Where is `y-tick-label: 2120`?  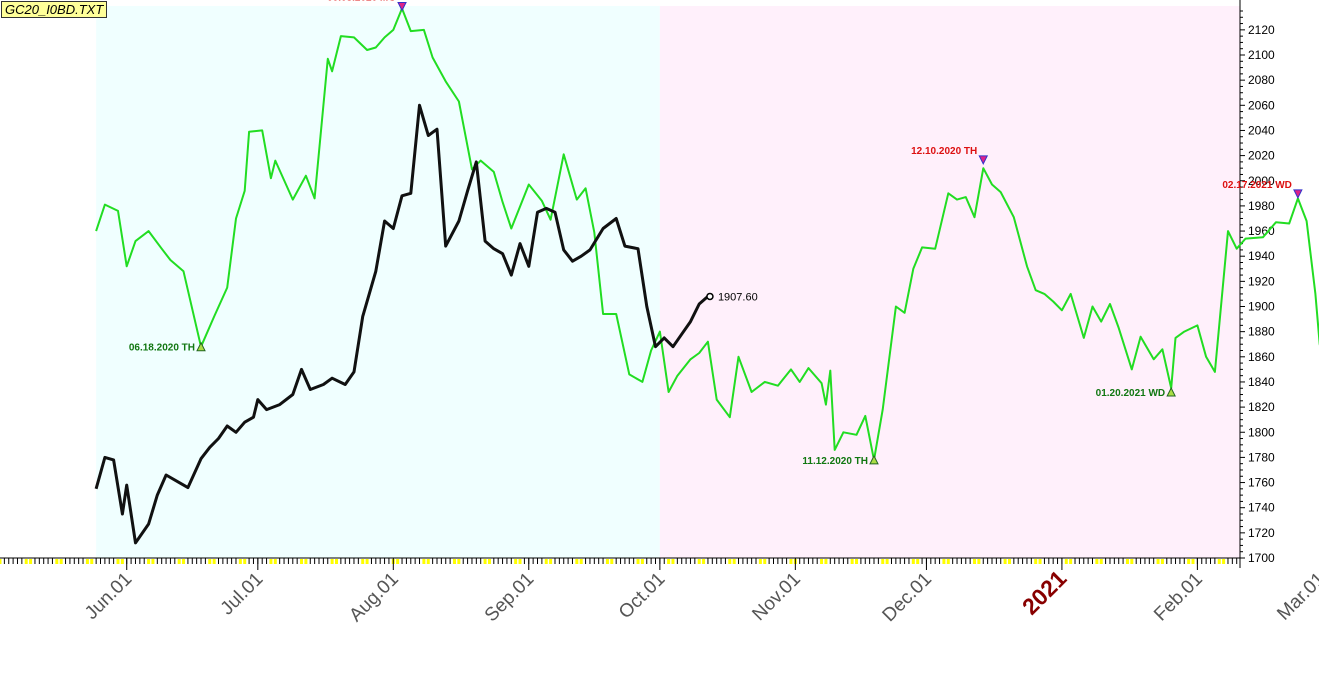
y-tick-label: 2120 is located at coordinates (1261, 30).